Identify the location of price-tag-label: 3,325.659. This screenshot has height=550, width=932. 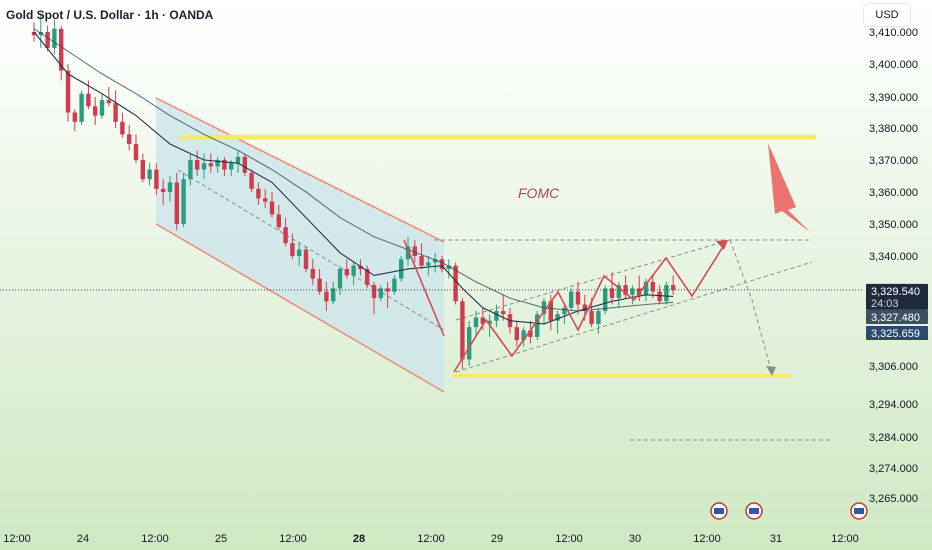
(895, 334).